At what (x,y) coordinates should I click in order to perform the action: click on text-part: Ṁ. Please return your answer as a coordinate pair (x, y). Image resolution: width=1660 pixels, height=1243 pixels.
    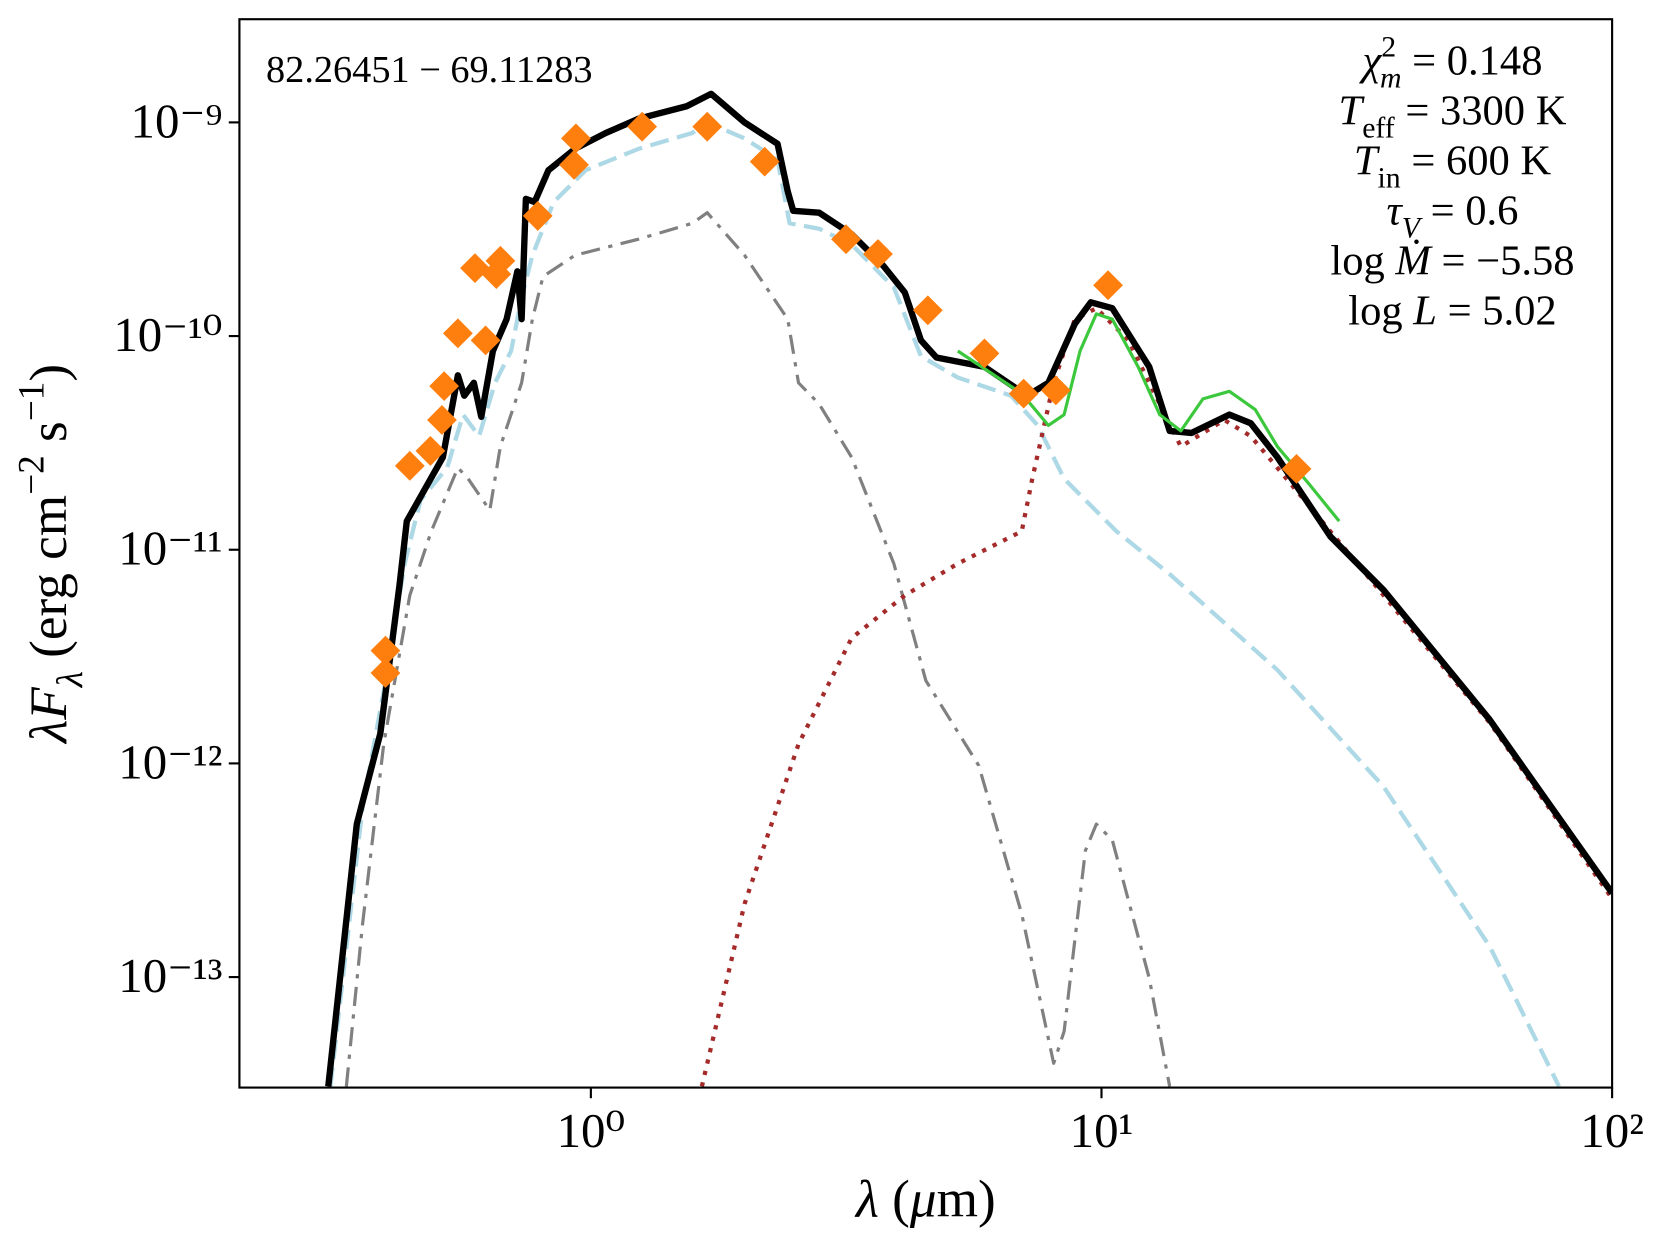
    Looking at the image, I should click on (1413, 261).